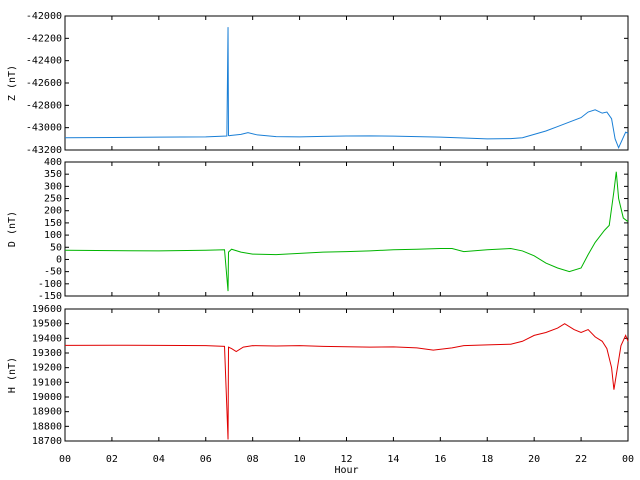 The image size is (640, 480). I want to click on y-tick-label: -43000, so click(44, 128).